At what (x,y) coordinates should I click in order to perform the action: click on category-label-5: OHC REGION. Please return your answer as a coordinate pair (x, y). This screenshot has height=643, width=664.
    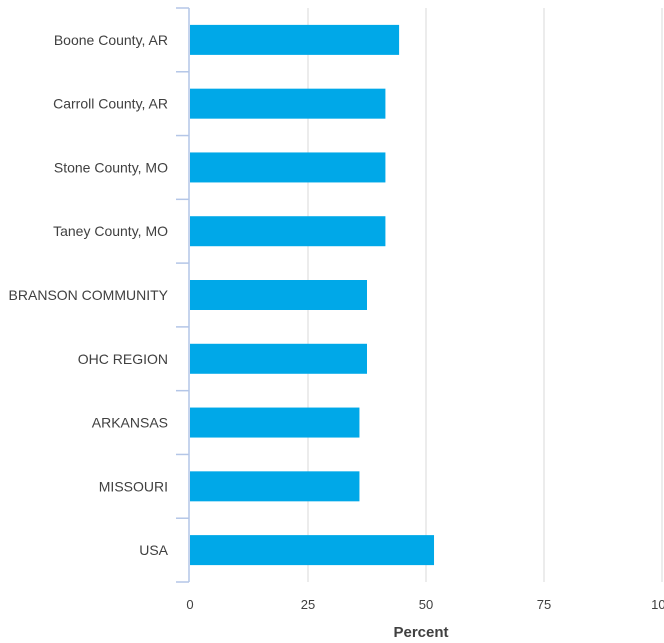
    Looking at the image, I should click on (123, 359).